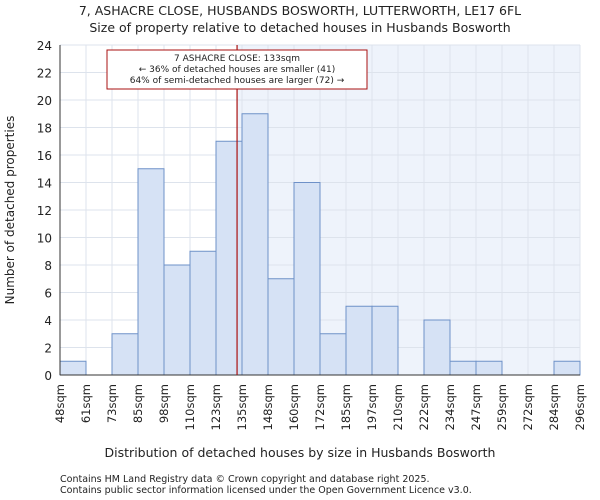  I want to click on x-tick-label: 98sqm, so click(164, 403).